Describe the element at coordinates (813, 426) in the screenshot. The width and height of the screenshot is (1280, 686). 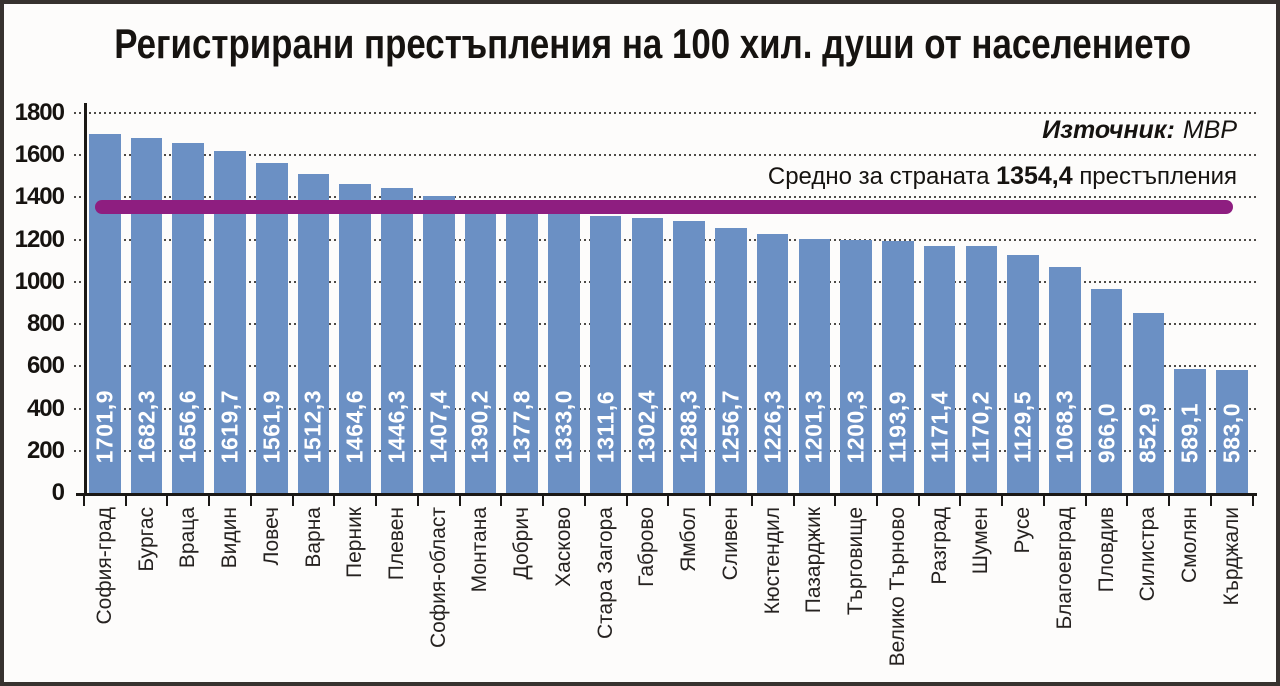
I see `bar-value-label: 1201,3` at that location.